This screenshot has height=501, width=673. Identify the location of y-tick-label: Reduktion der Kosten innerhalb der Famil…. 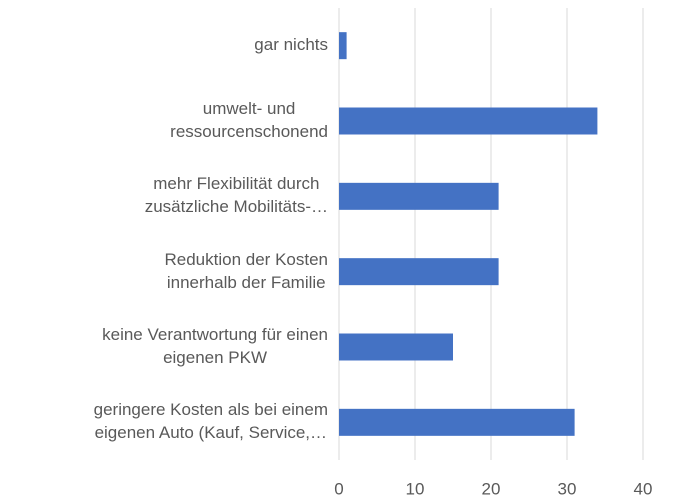
(246, 270).